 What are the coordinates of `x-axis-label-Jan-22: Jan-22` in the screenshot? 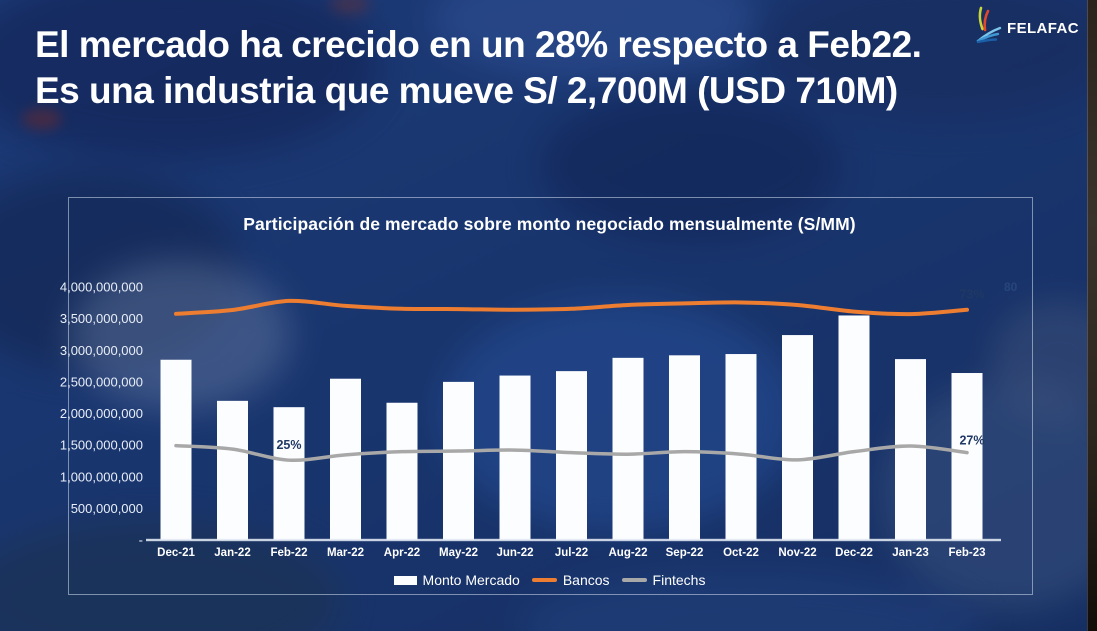 It's located at (232, 553).